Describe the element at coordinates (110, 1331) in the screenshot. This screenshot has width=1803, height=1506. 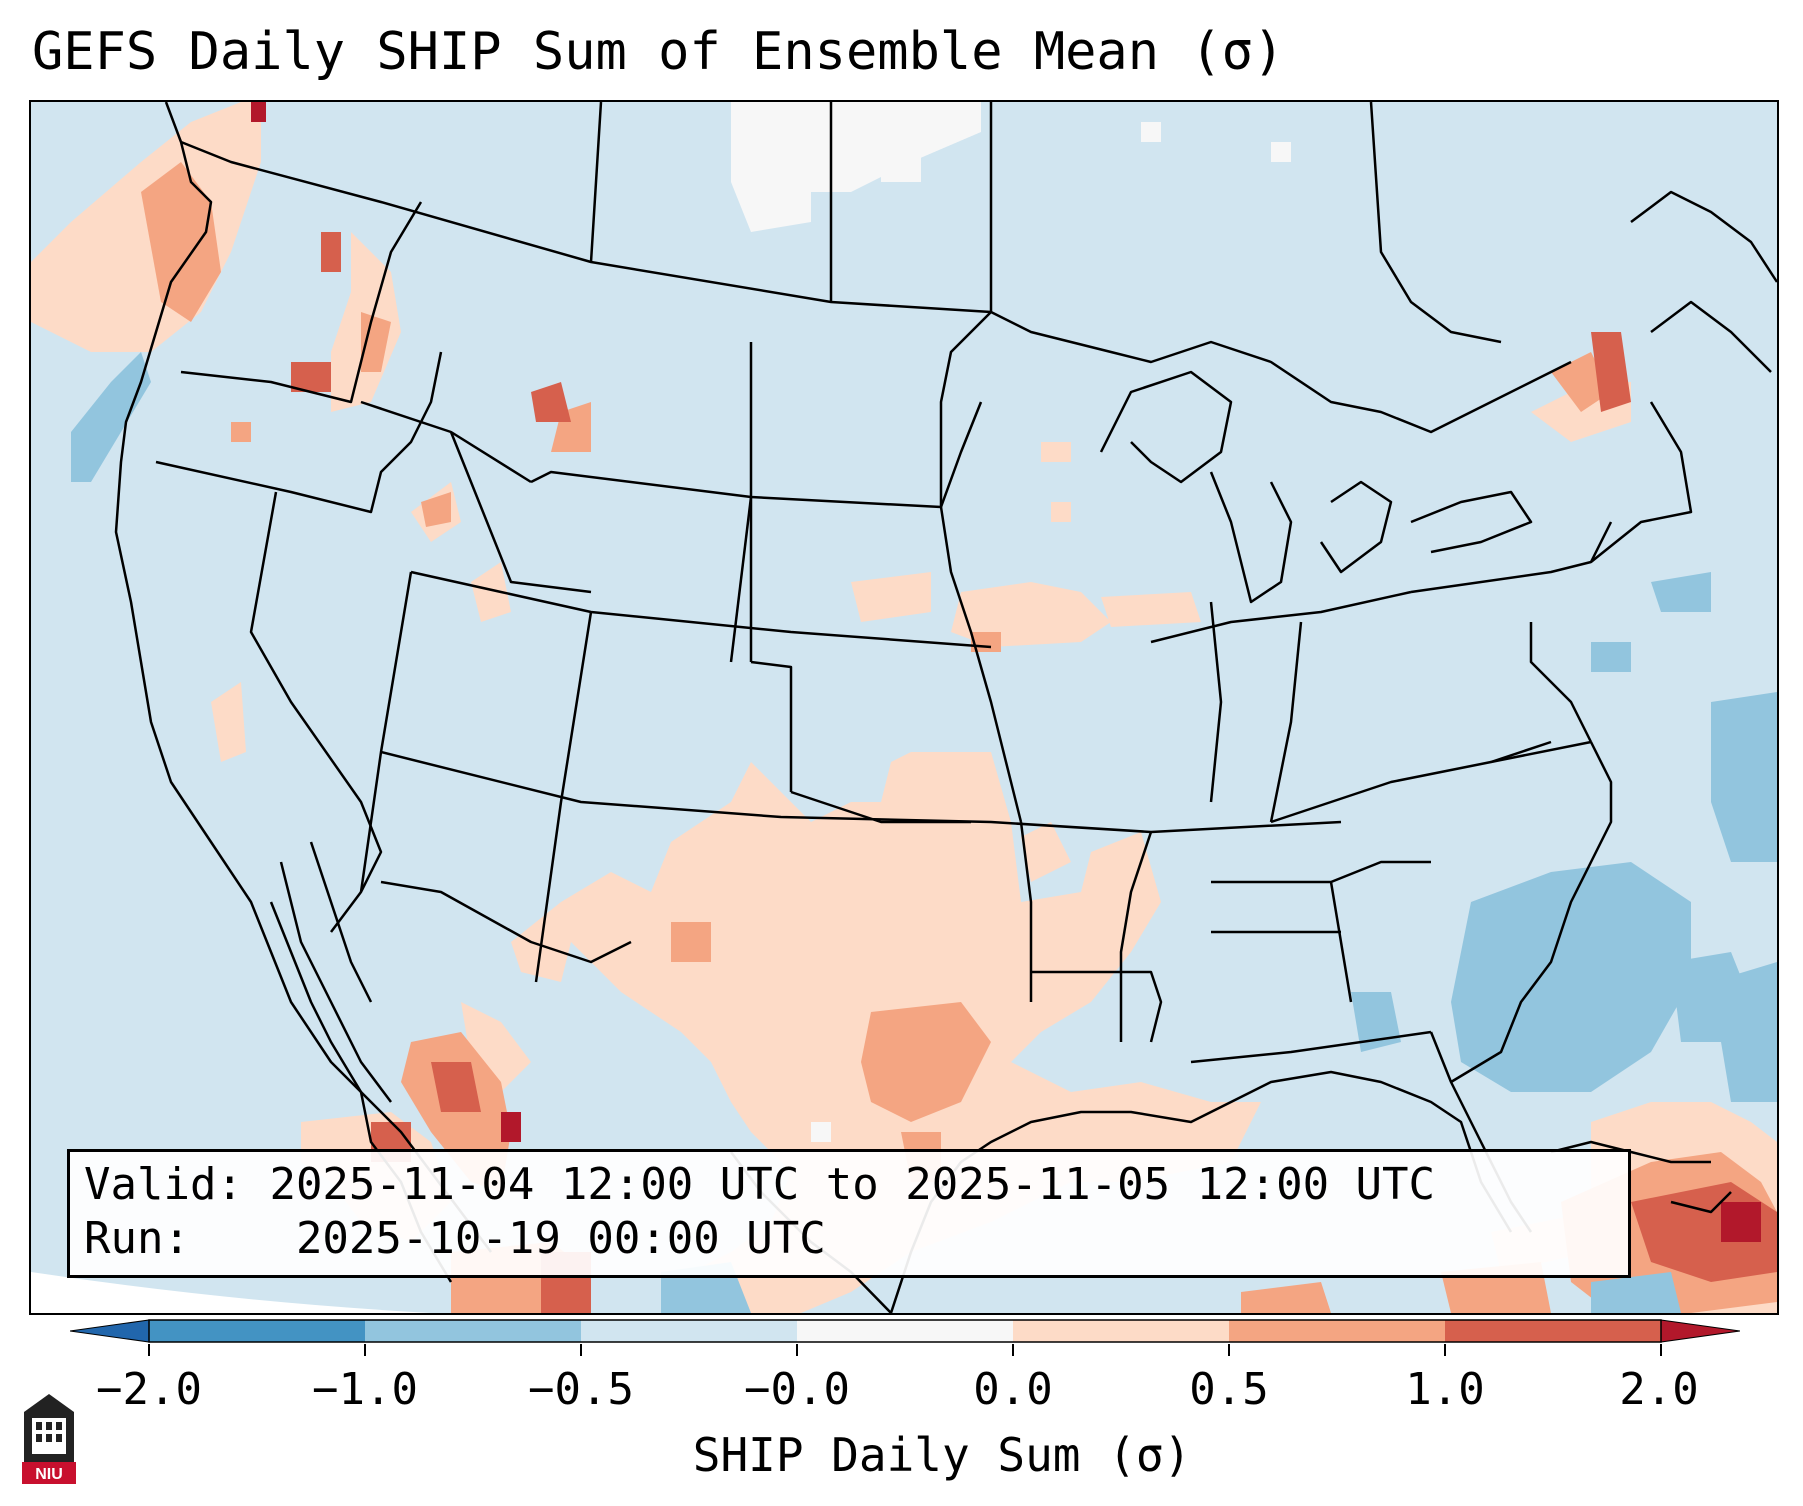
I see `colorbar-extend-low` at that location.